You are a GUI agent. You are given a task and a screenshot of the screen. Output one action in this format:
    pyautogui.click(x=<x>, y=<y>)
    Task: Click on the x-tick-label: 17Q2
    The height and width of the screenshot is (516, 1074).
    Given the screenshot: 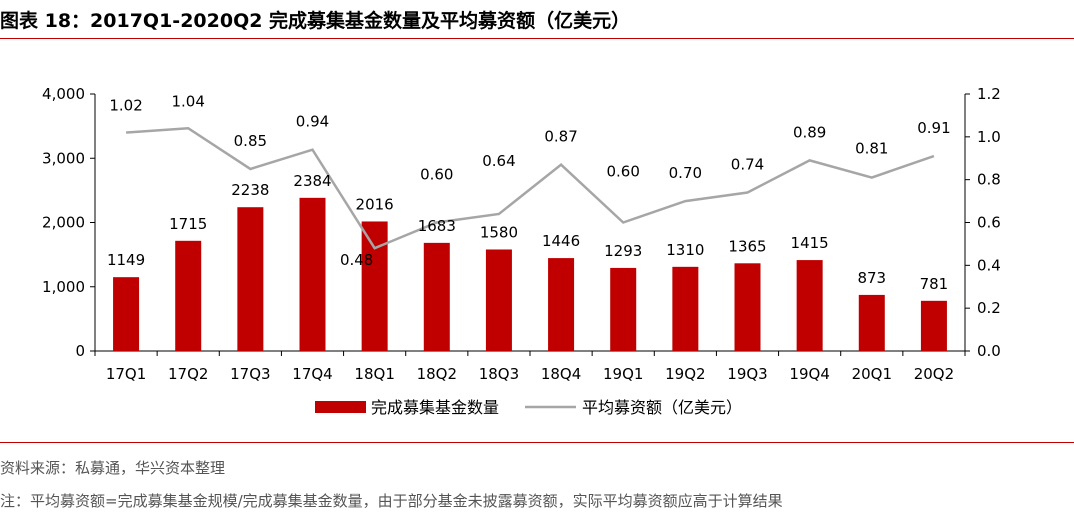 What is the action you would take?
    pyautogui.click(x=188, y=374)
    